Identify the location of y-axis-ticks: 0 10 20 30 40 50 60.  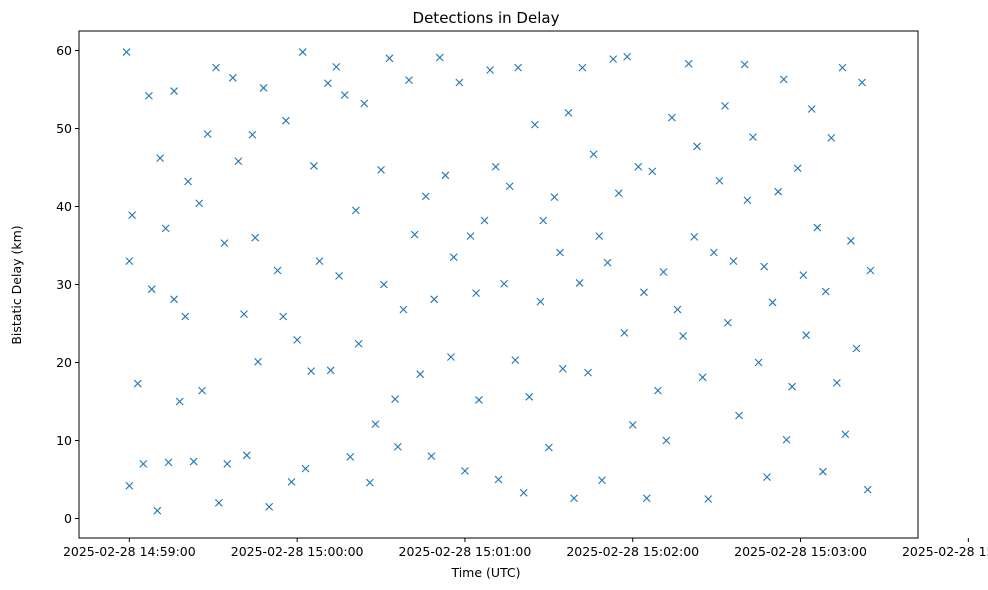
(67, 284).